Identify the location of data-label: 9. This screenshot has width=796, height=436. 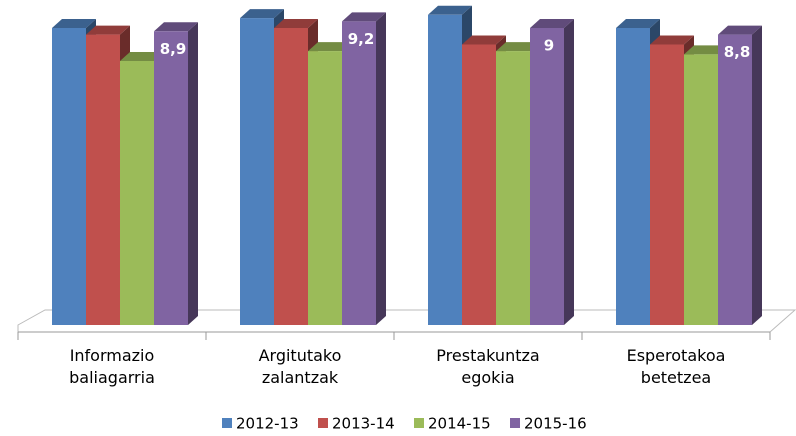
(549, 46).